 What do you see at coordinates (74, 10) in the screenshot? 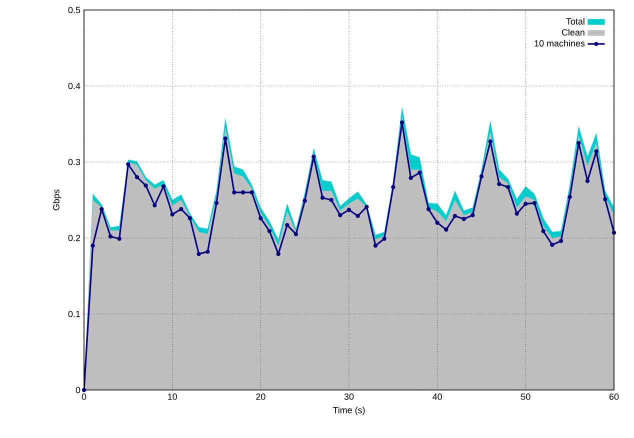
I see `y-tick-label: 0.5` at bounding box center [74, 10].